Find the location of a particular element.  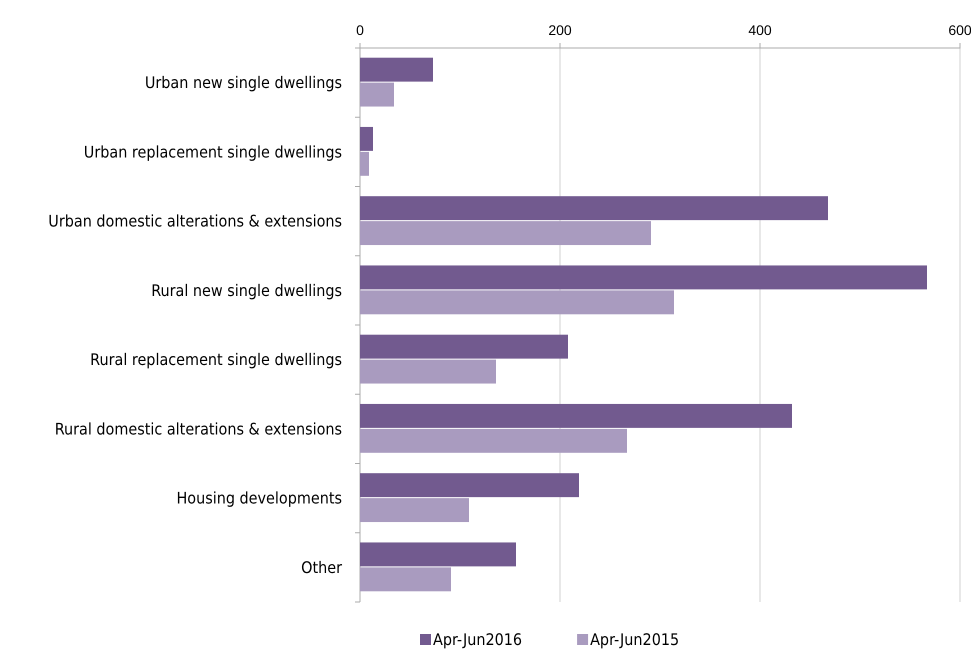

y-tick-label: Rural new single dwellings is located at coordinates (246, 290).